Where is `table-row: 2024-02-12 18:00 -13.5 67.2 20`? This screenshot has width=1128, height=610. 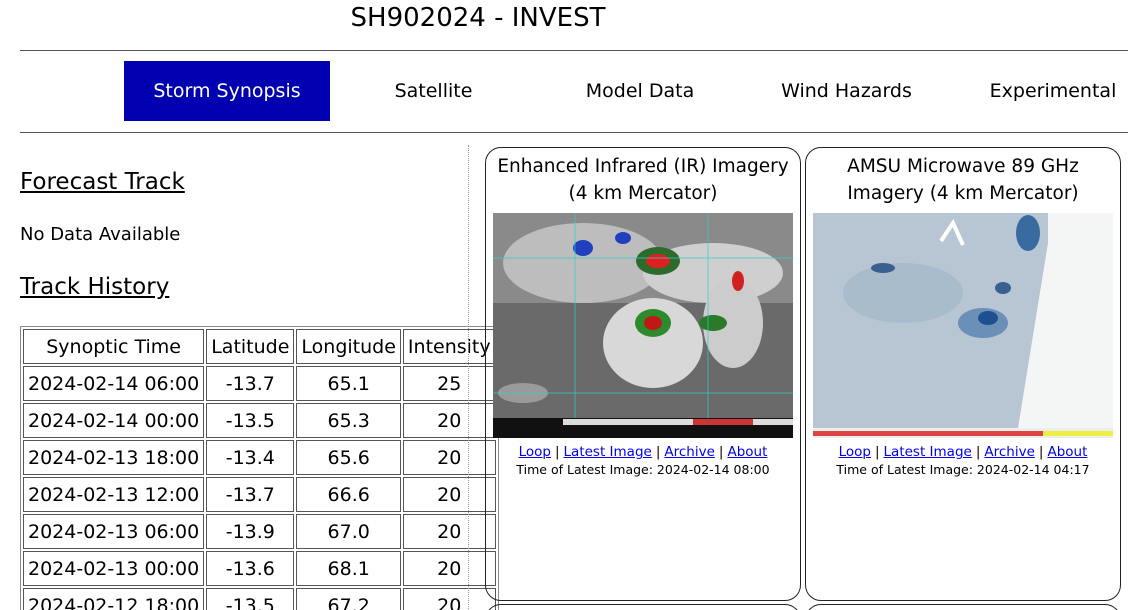
table-row: 2024-02-12 18:00 -13.5 67.2 20 is located at coordinates (259, 599).